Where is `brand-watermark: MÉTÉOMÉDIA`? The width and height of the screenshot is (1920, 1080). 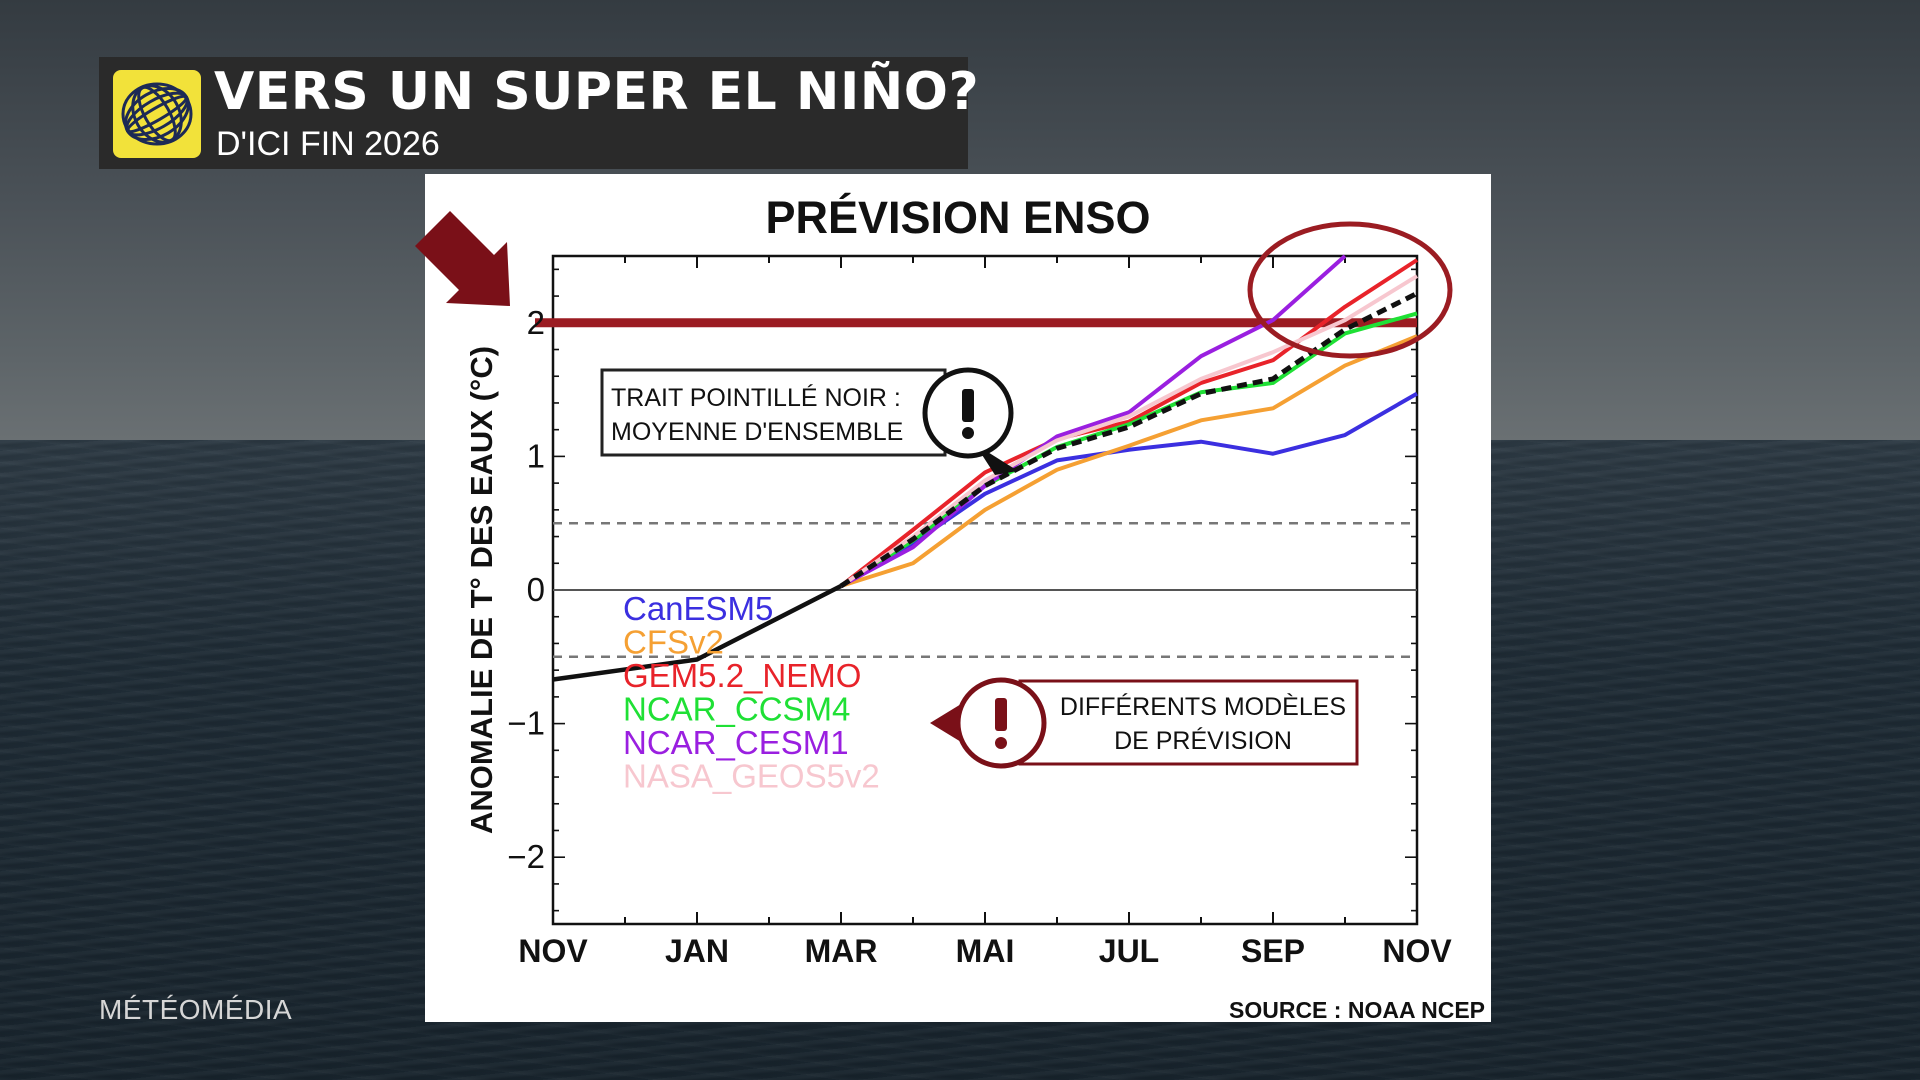
brand-watermark: MÉTÉOMÉDIA is located at coordinates (196, 1009).